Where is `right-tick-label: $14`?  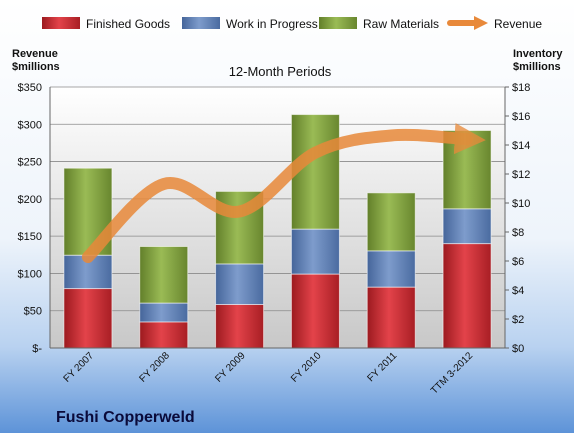 right-tick-label: $14 is located at coordinates (521, 146).